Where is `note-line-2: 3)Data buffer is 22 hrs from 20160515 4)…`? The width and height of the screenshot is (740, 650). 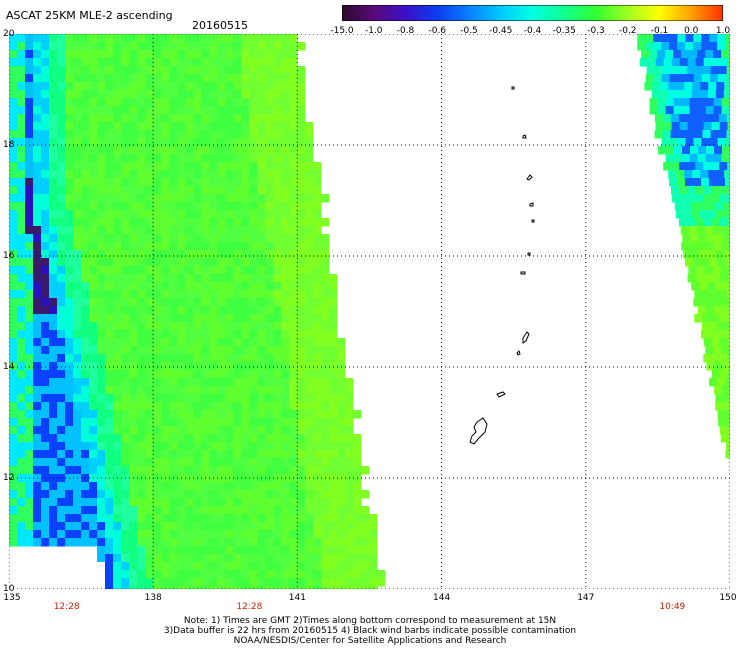 note-line-2: 3)Data buffer is 22 hrs from 20160515 4)… is located at coordinates (370, 631).